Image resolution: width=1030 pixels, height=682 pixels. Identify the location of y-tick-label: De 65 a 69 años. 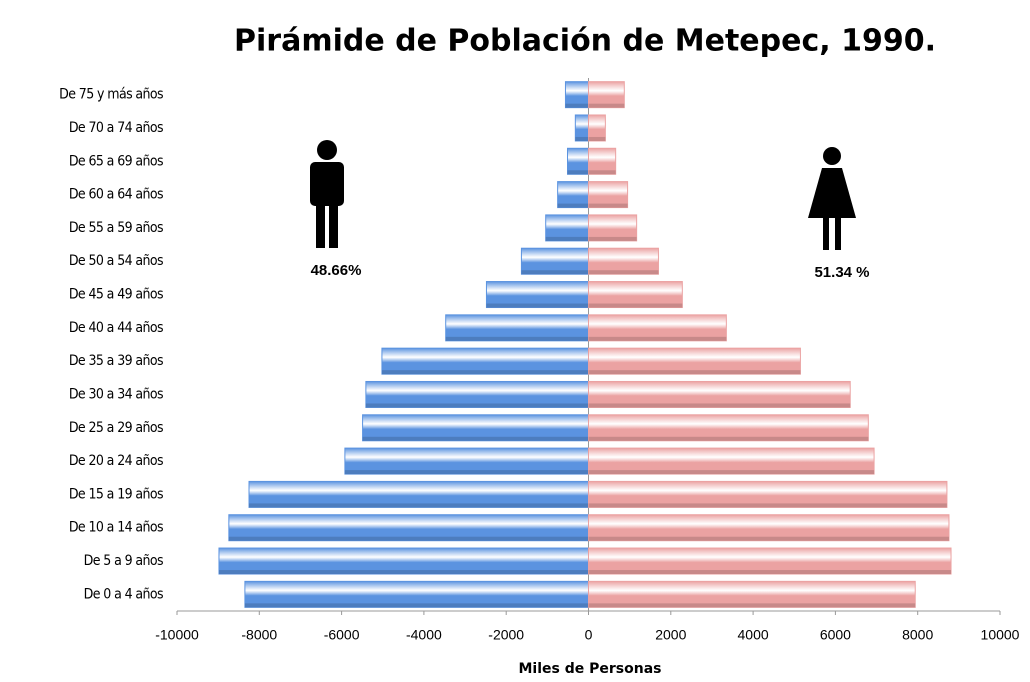
(116, 161).